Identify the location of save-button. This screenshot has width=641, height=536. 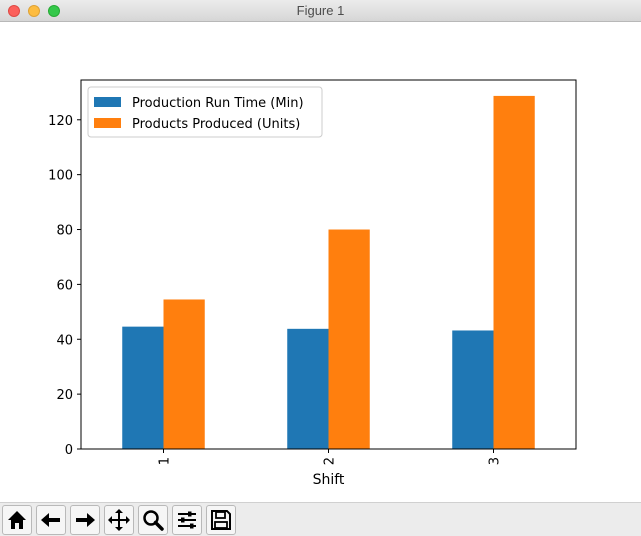
(221, 520).